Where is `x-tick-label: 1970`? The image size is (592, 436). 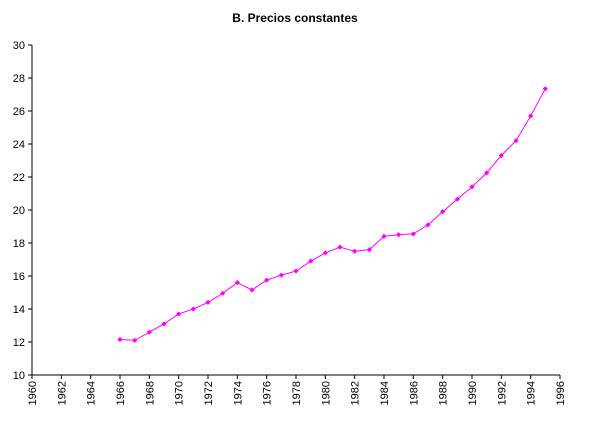 x-tick-label: 1970 is located at coordinates (180, 393).